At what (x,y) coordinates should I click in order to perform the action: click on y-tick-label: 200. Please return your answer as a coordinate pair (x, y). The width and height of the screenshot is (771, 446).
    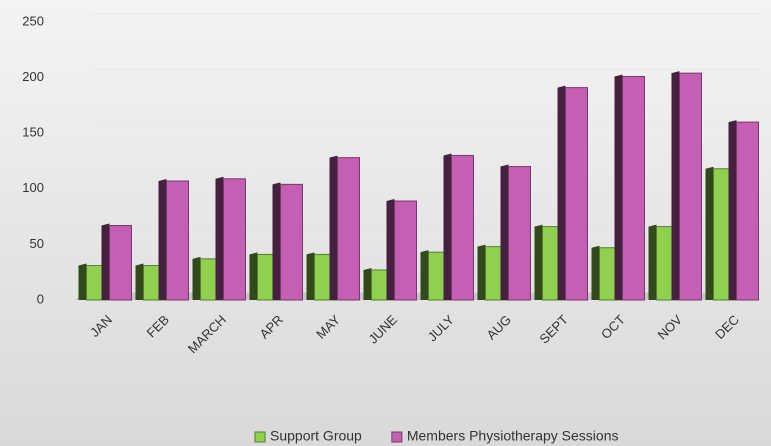
    Looking at the image, I should click on (33, 76).